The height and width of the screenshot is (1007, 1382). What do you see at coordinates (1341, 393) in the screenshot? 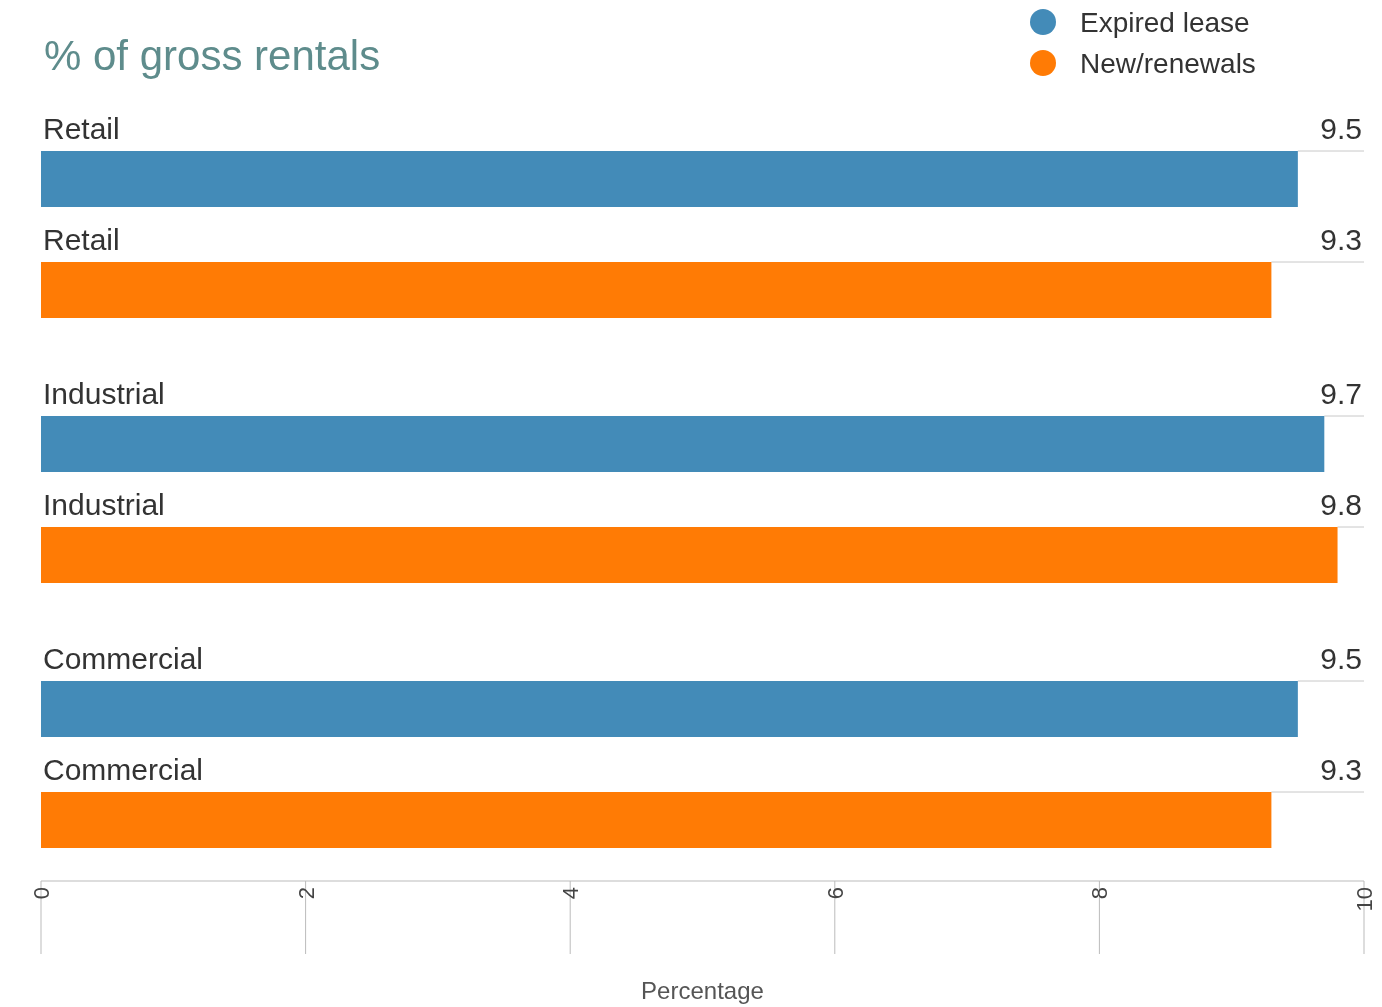
I see `data-label: 9.7` at bounding box center [1341, 393].